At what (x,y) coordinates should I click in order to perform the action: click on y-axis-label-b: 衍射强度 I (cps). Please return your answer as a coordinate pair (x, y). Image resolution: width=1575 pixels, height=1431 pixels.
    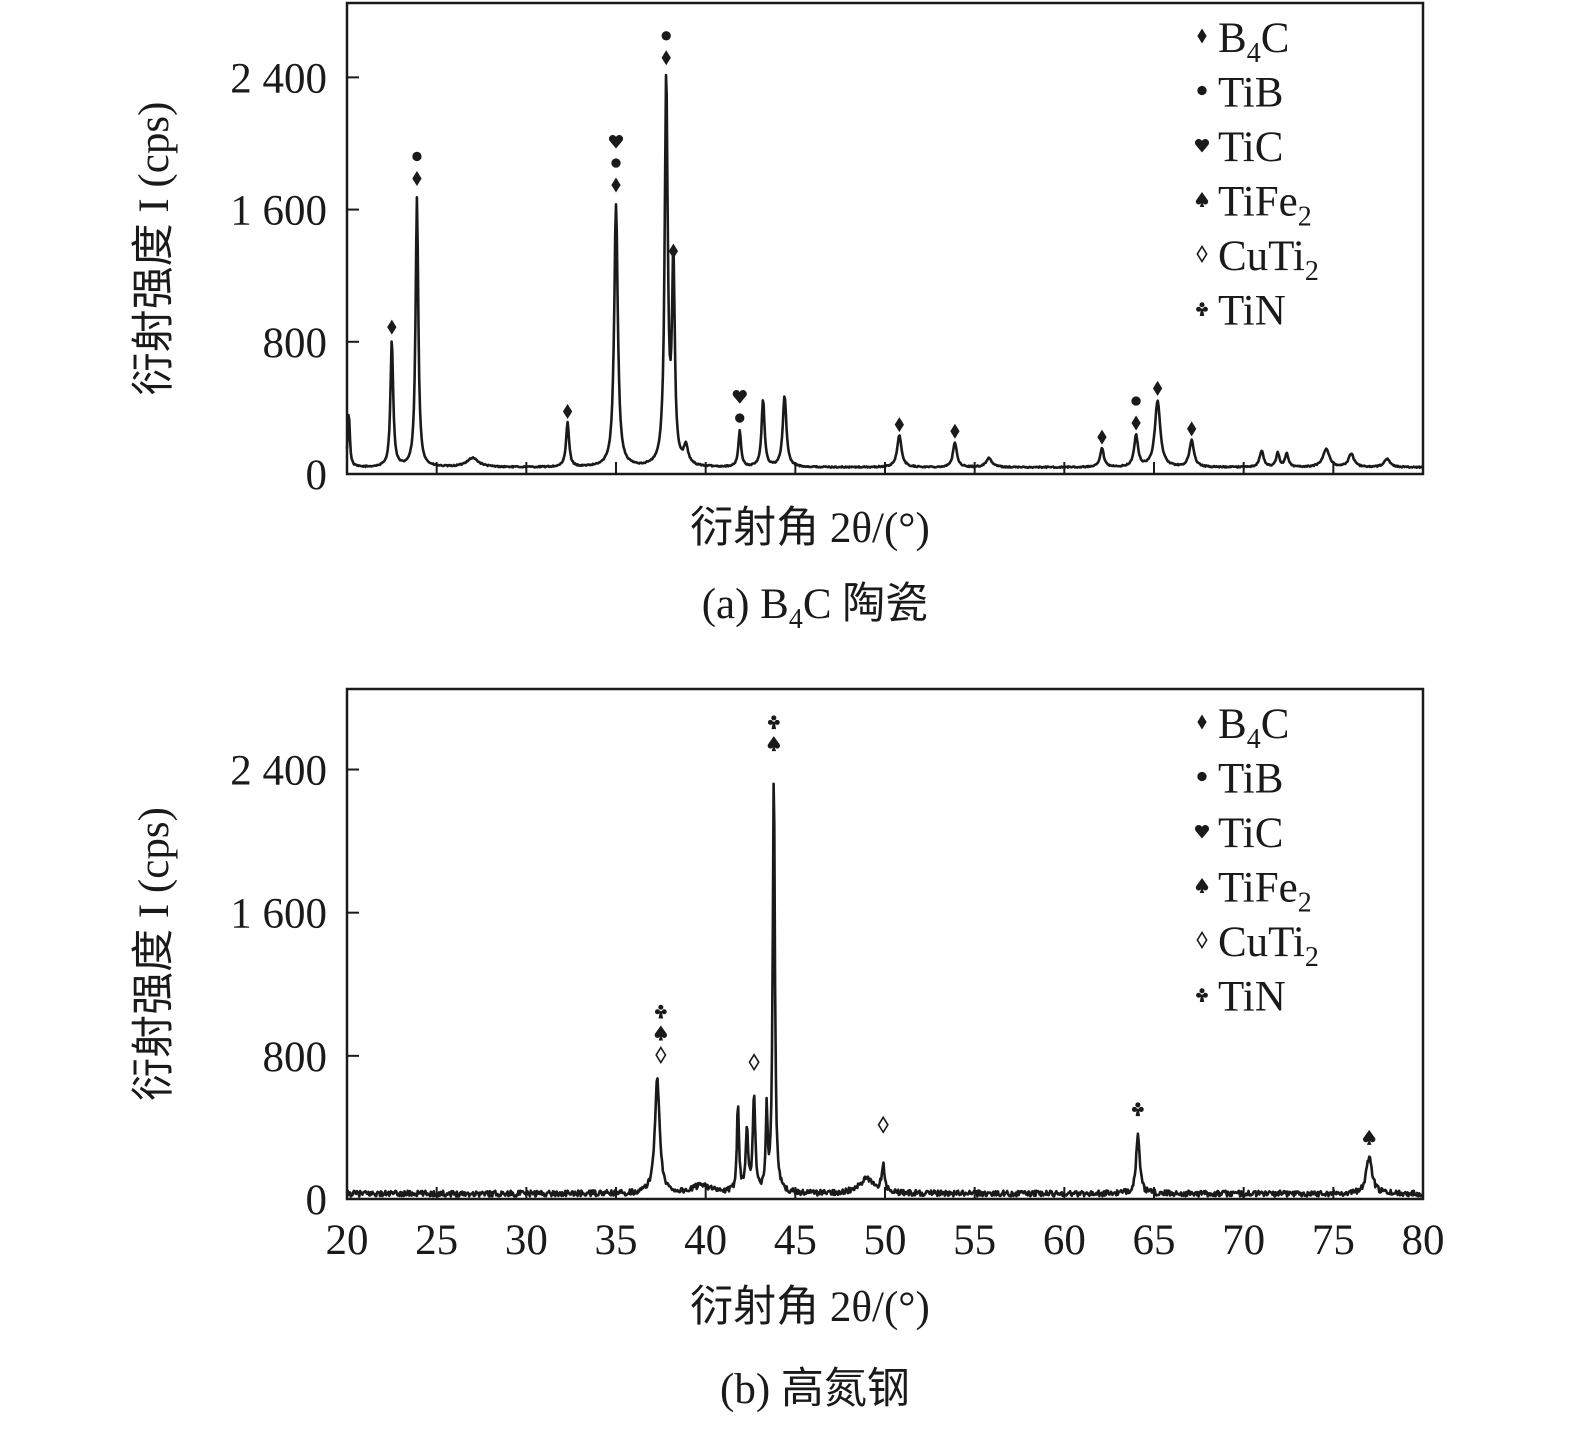
    Looking at the image, I should click on (154, 954).